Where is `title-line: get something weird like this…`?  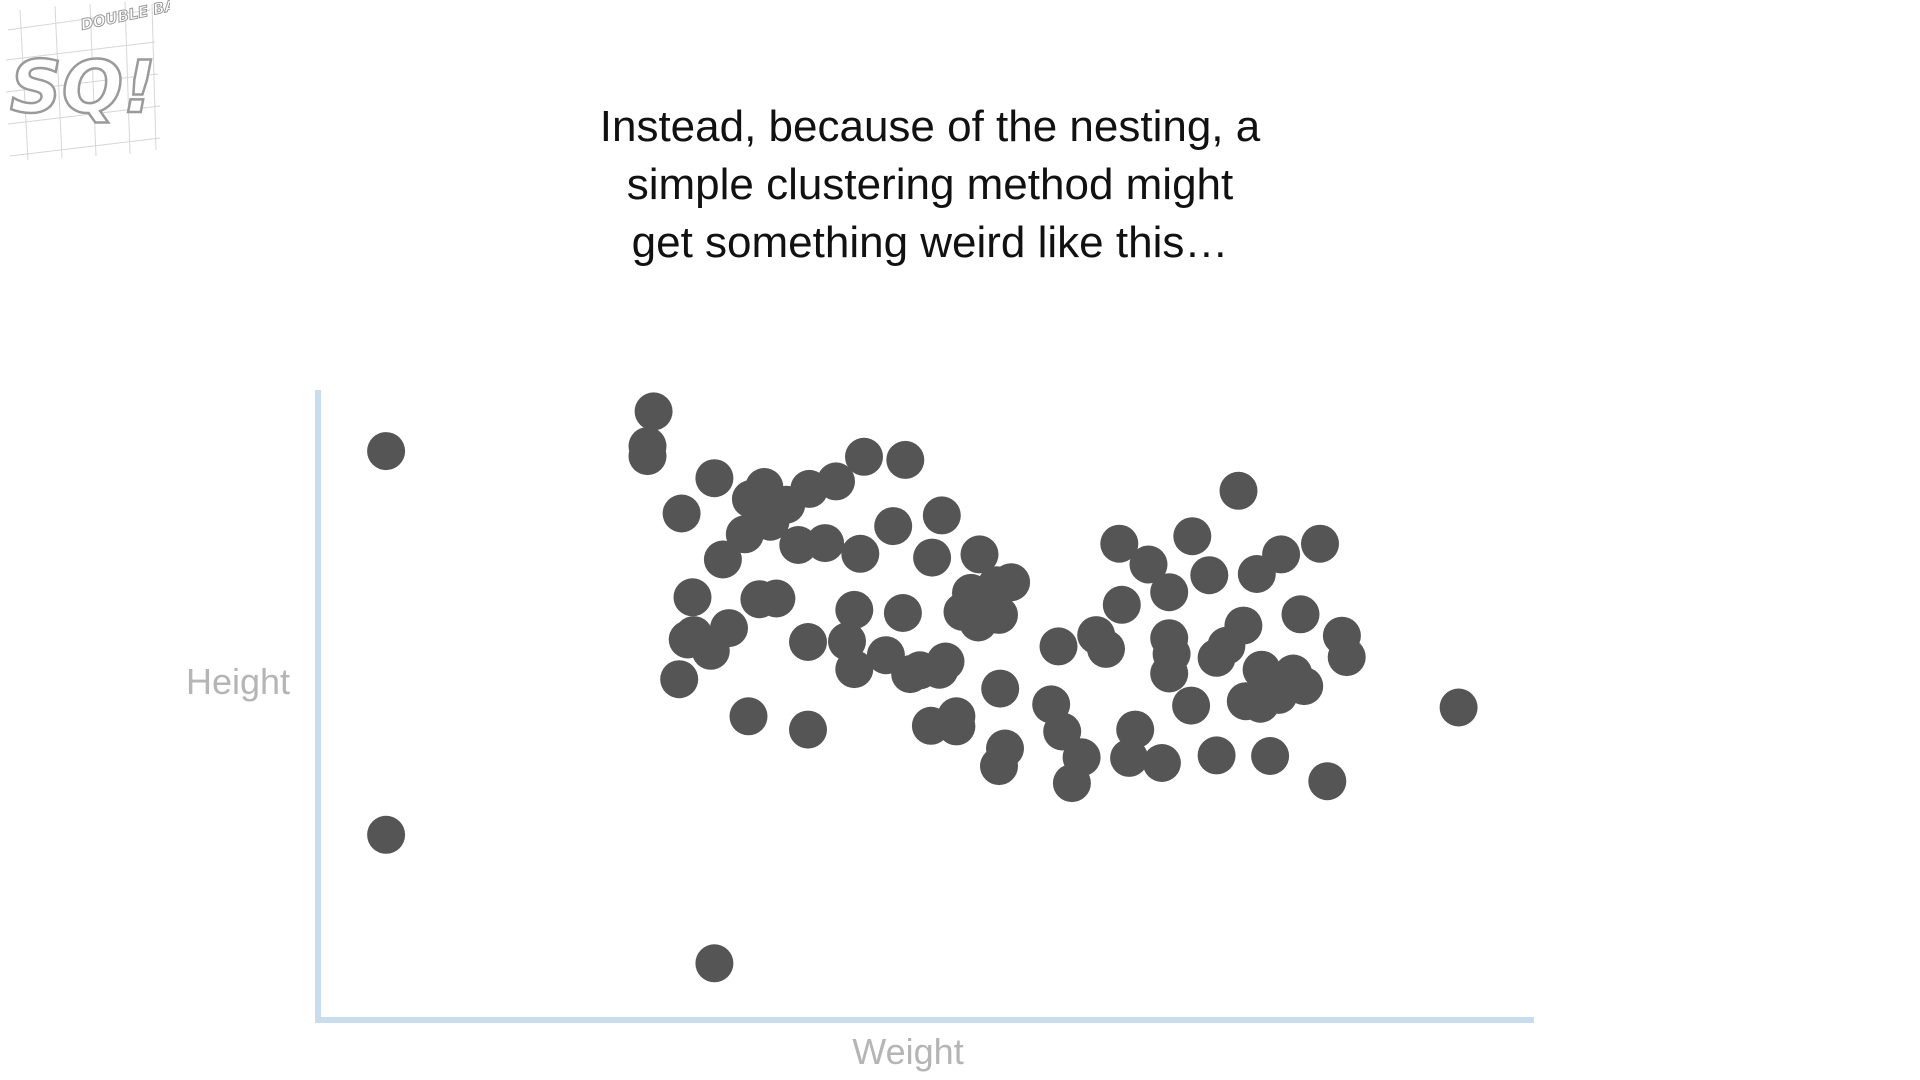
title-line: get something weird like this… is located at coordinates (930, 242).